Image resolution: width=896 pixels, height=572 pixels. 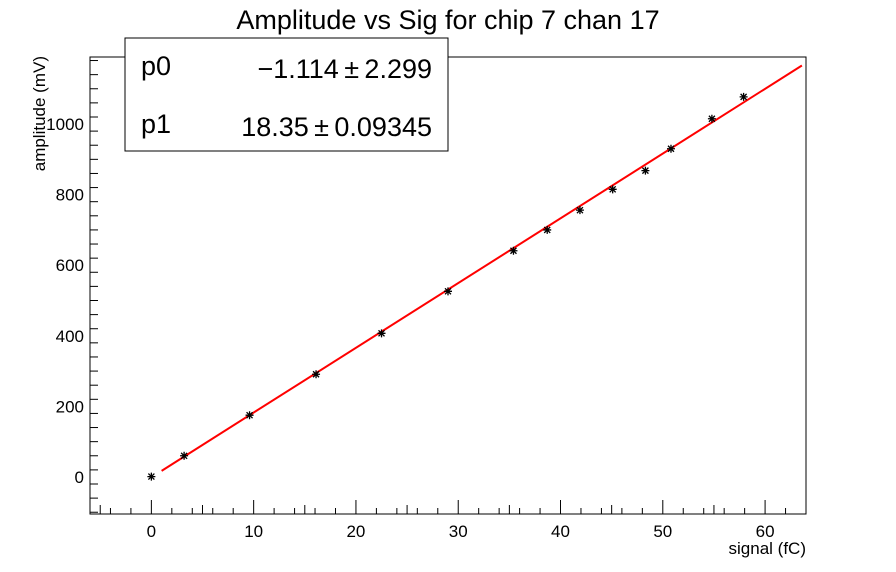 What do you see at coordinates (65, 124) in the screenshot?
I see `y-tick-label: 1000` at bounding box center [65, 124].